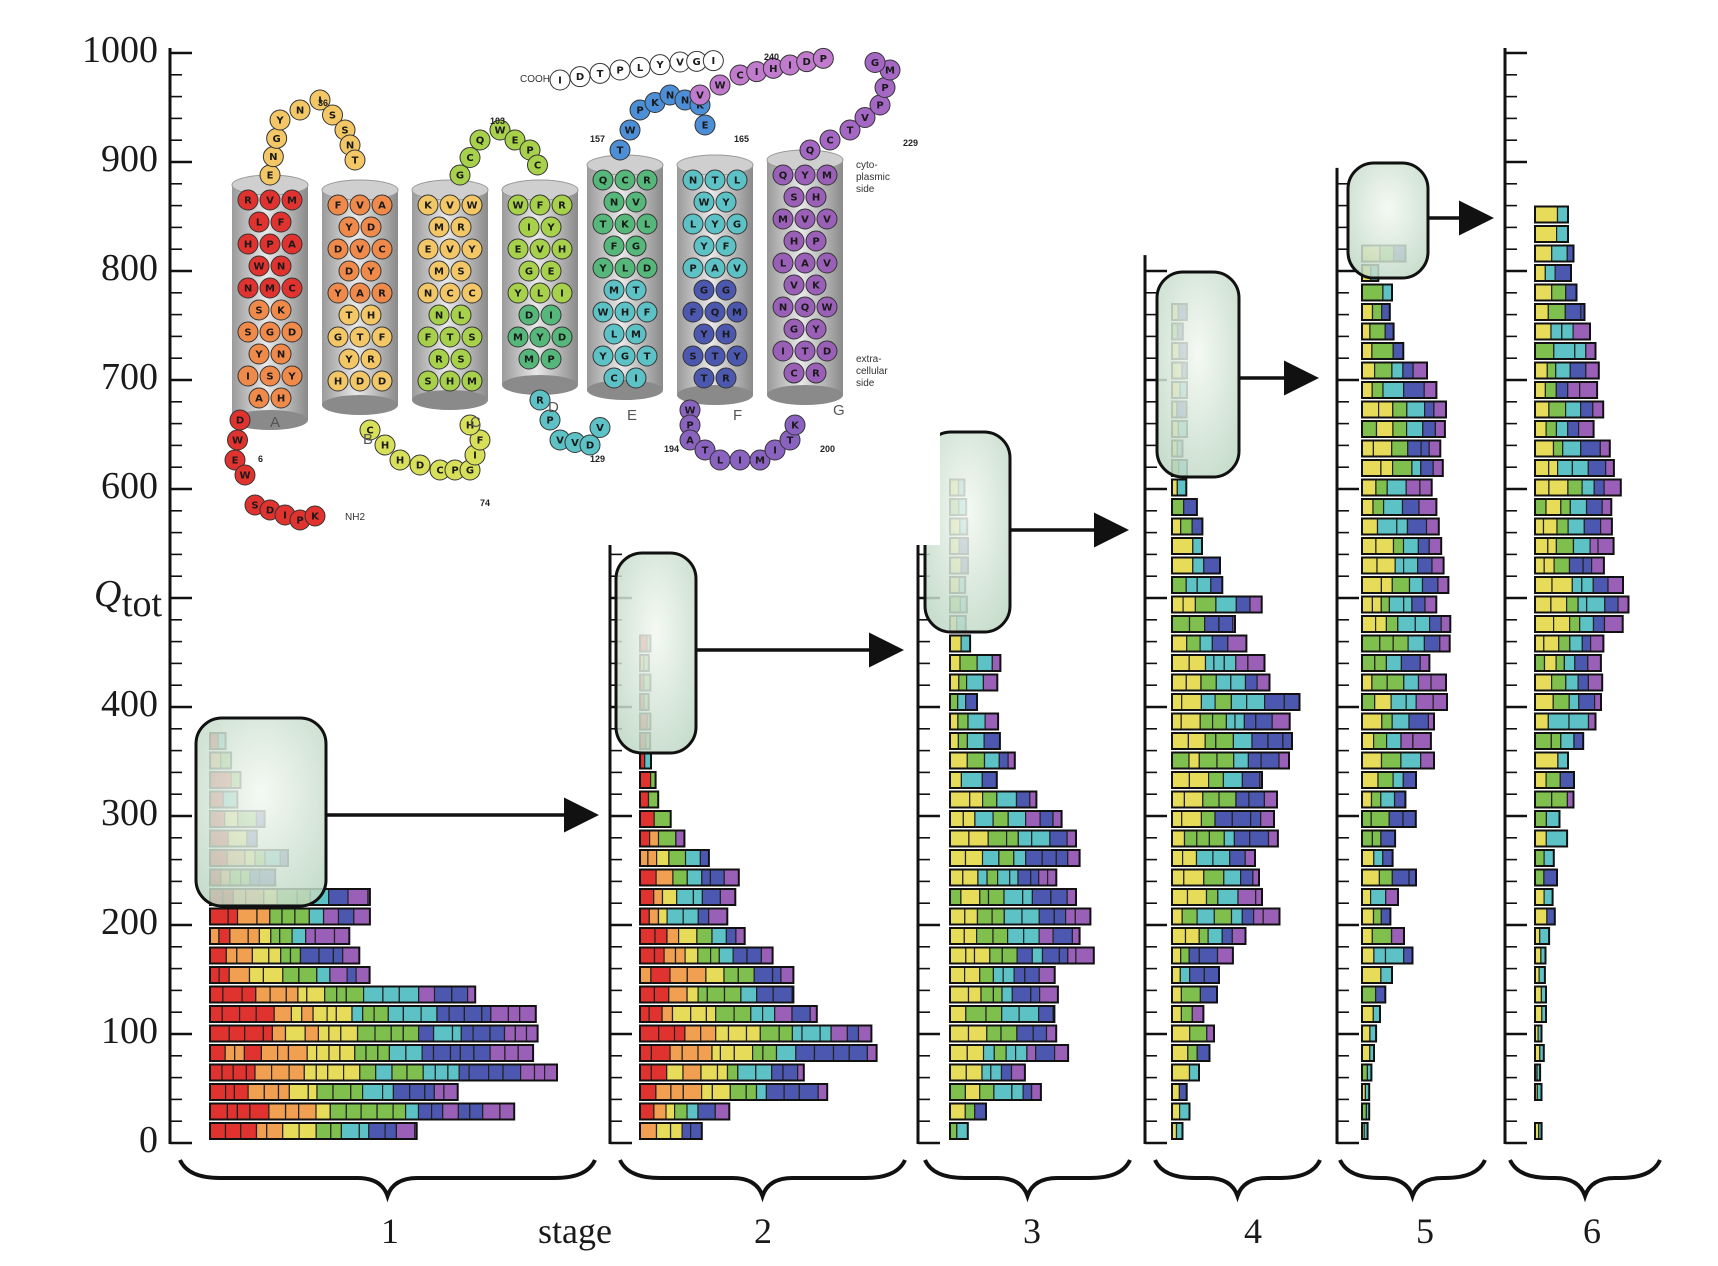 The image size is (1718, 1266). What do you see at coordinates (390, 1231) in the screenshot?
I see `stage-label-1: 1` at bounding box center [390, 1231].